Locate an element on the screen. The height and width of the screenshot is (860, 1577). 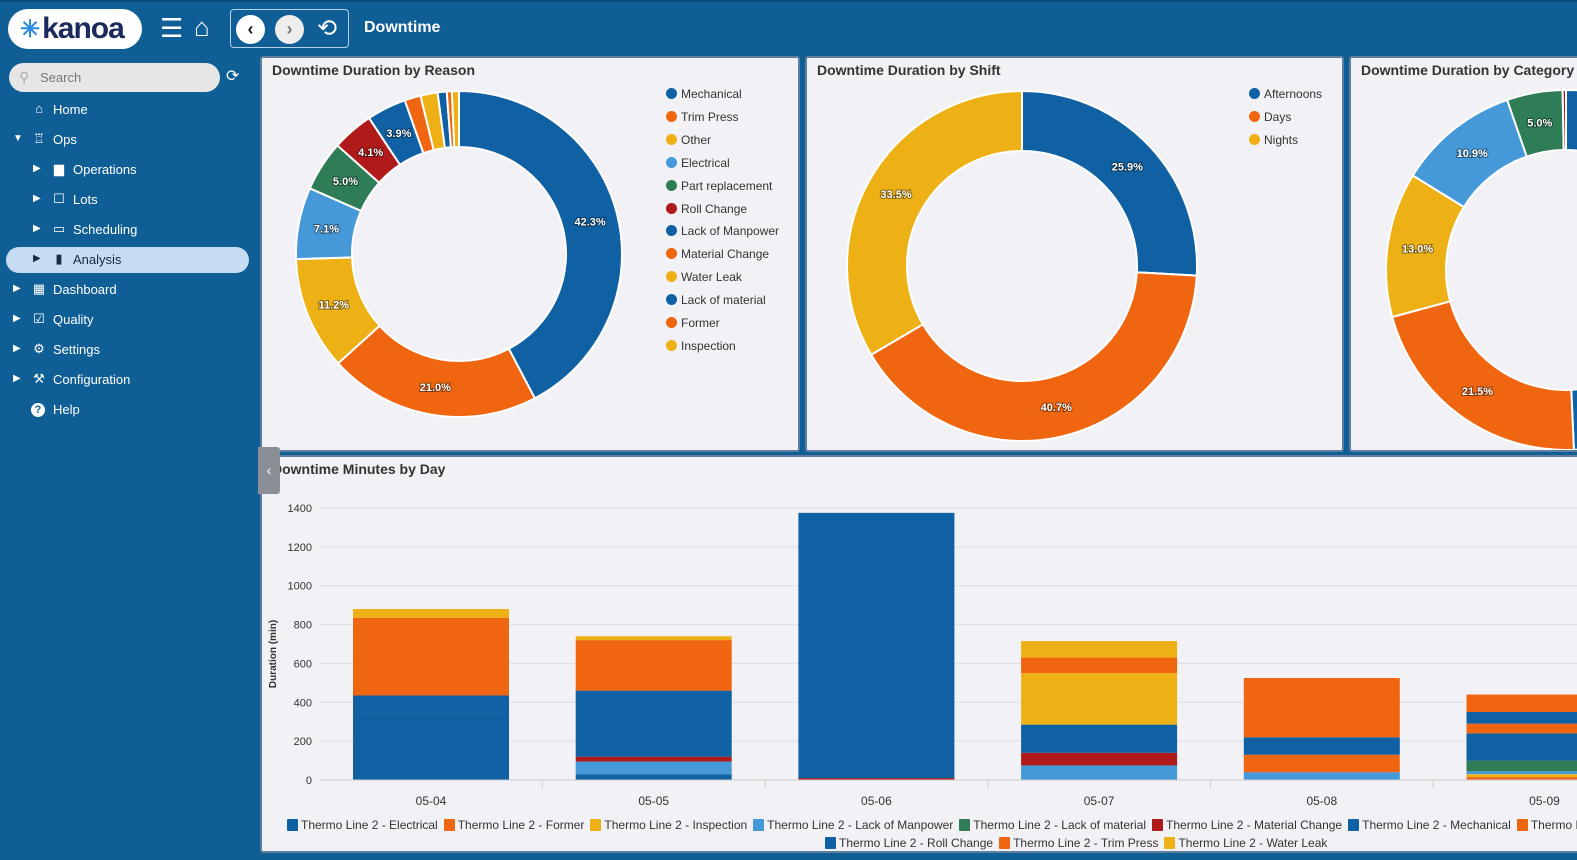
search-input: ⚲ Search is located at coordinates (114, 77).